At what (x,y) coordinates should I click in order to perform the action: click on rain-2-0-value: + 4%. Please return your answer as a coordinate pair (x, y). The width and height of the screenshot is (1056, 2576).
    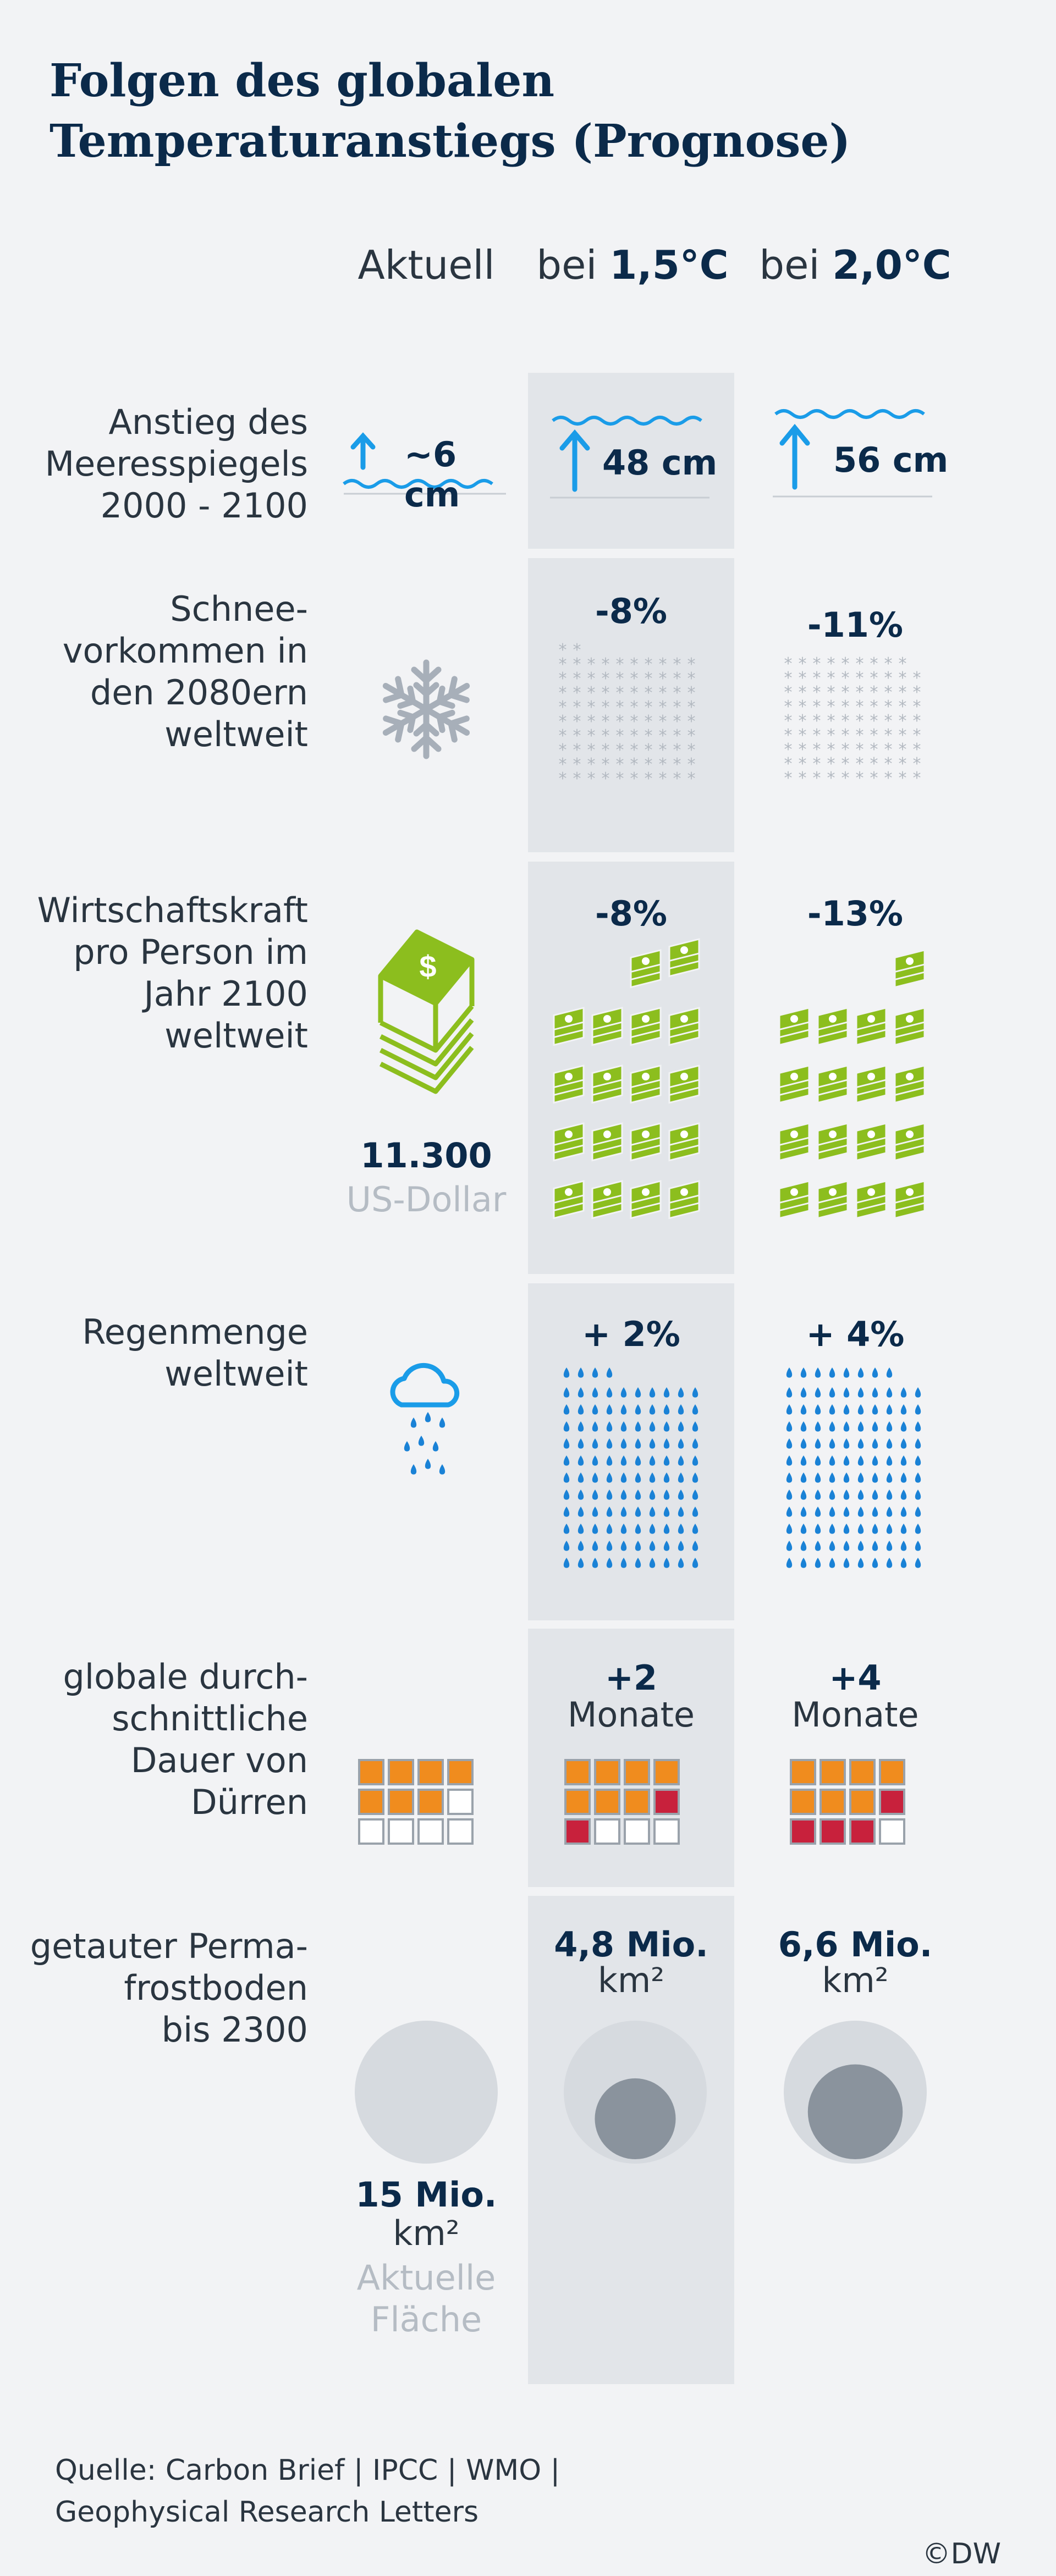
    Looking at the image, I should click on (856, 1334).